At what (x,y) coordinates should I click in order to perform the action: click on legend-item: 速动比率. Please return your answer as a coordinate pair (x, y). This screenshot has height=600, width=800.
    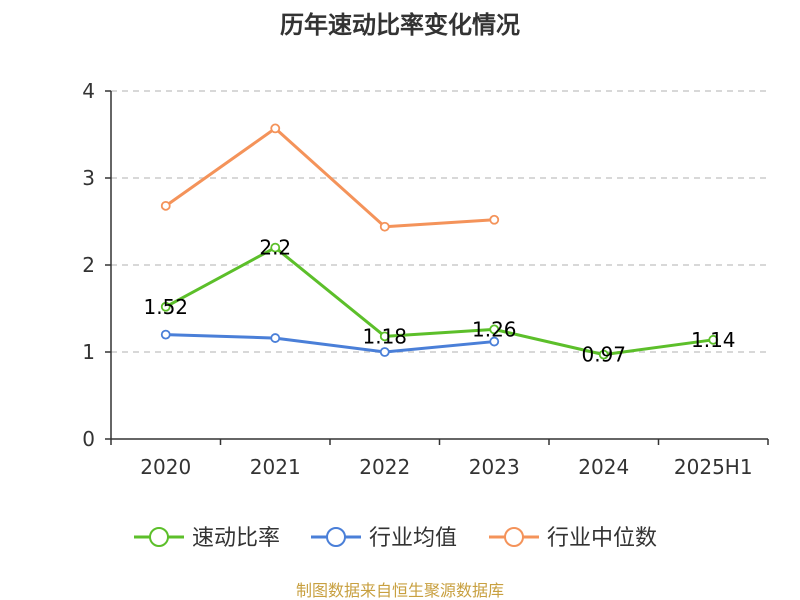
    Looking at the image, I should click on (207, 538).